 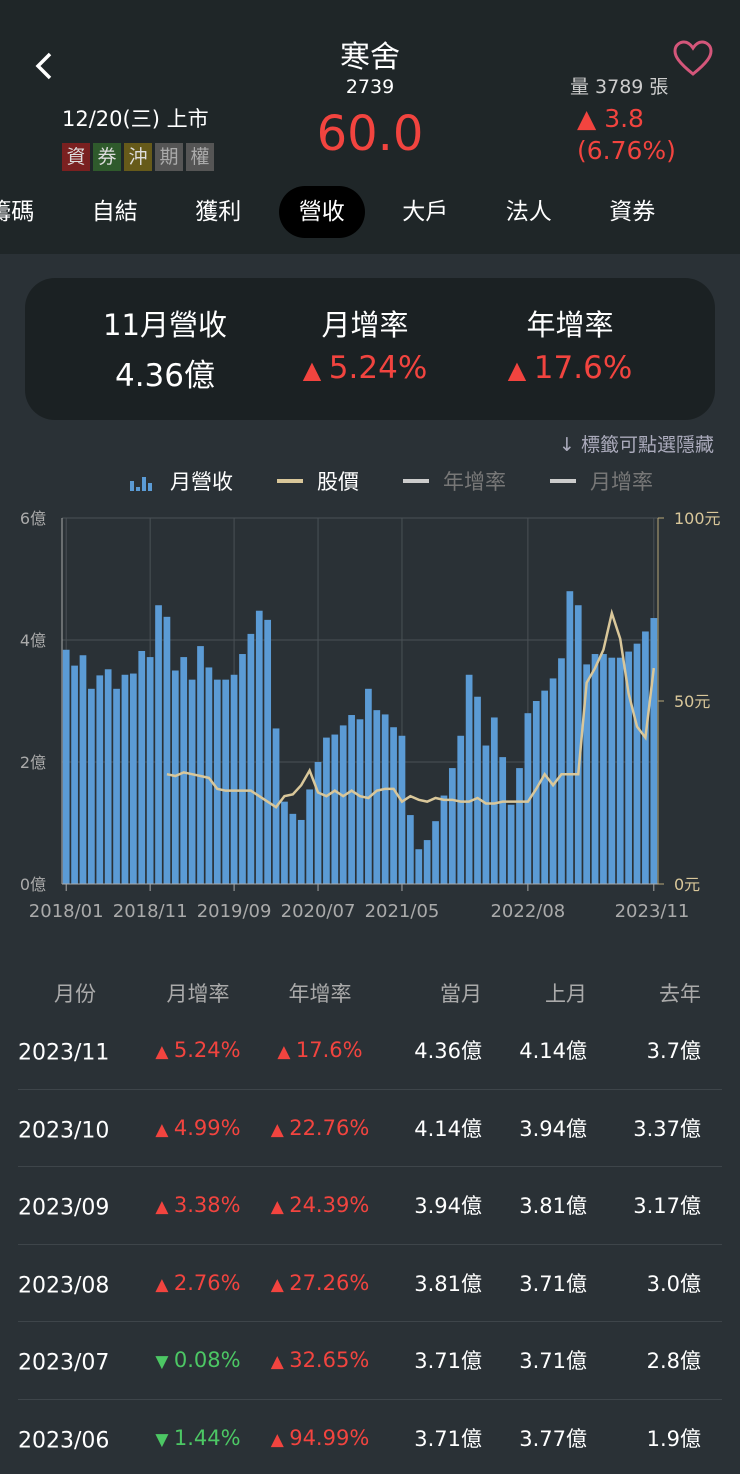 What do you see at coordinates (318, 911) in the screenshot?
I see `x-tick-label: 2020/07` at bounding box center [318, 911].